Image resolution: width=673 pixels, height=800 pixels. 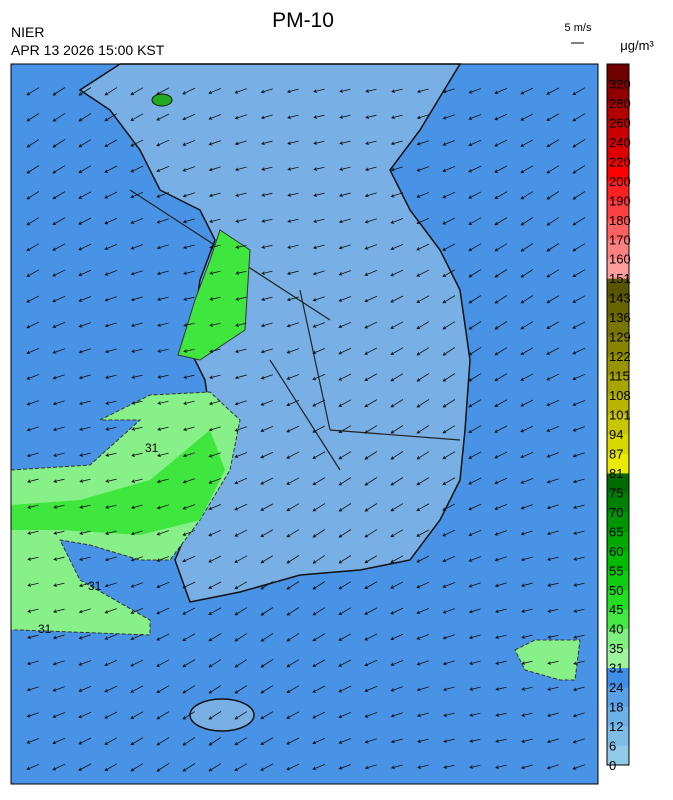 I want to click on colorbar-tick-label: 200, so click(x=620, y=181).